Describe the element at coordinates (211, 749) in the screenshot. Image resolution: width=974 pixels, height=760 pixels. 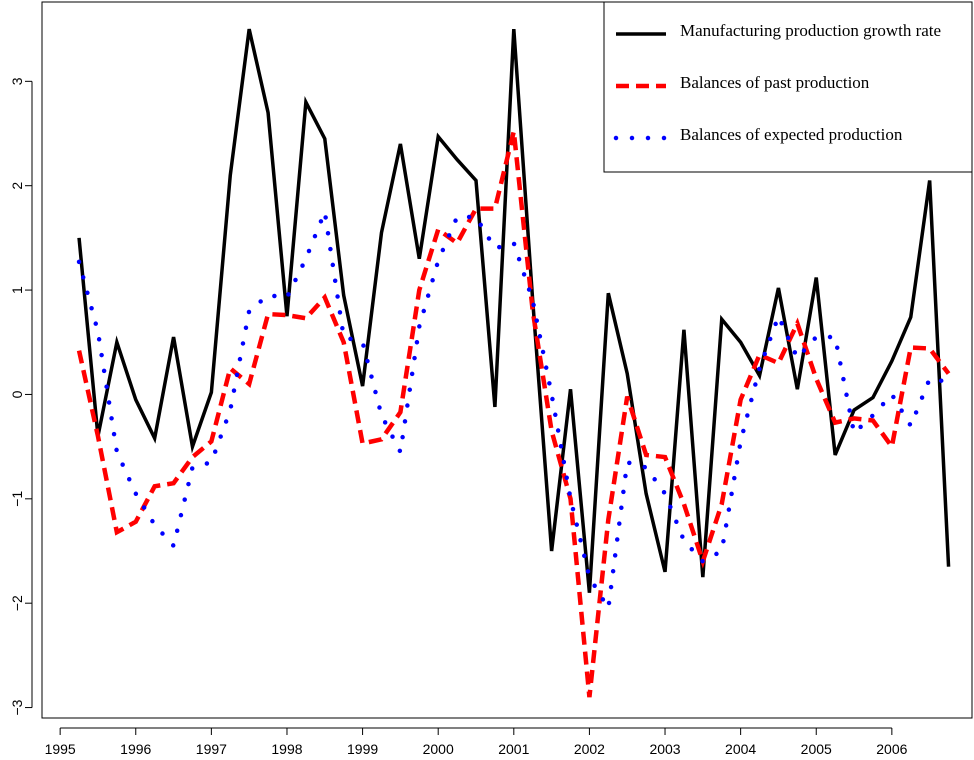
I see `x-tick-label: 1997` at that location.